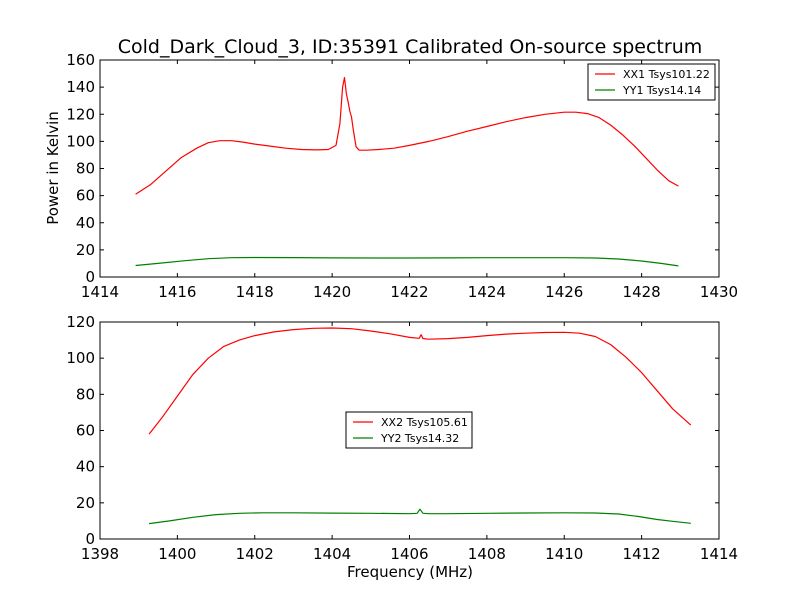  Describe the element at coordinates (177, 554) in the screenshot. I see `bottom-x-tick-label: 1400` at that location.